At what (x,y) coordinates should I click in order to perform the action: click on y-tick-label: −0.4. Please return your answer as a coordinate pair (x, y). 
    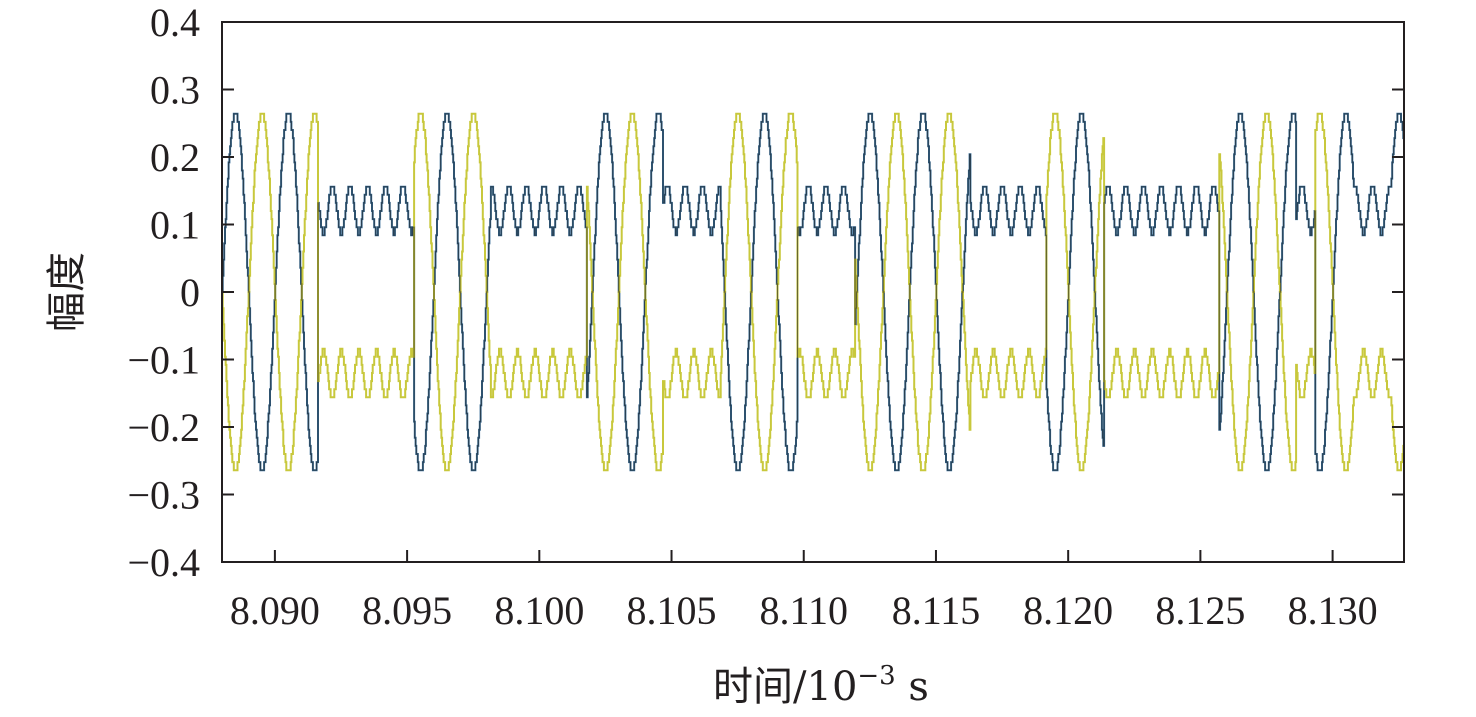
    Looking at the image, I should click on (163, 562).